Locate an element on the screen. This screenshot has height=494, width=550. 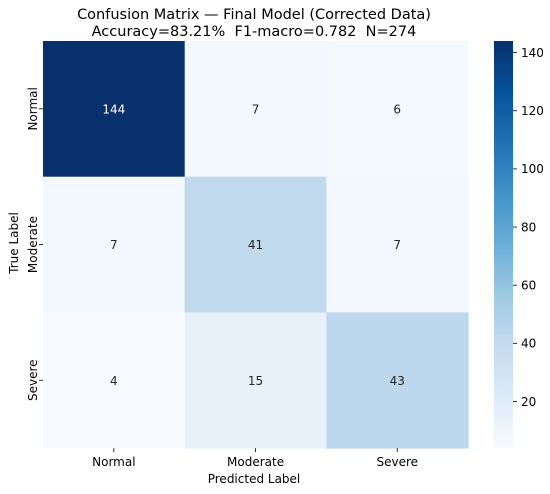
y-tick-label: Normal is located at coordinates (33, 108).